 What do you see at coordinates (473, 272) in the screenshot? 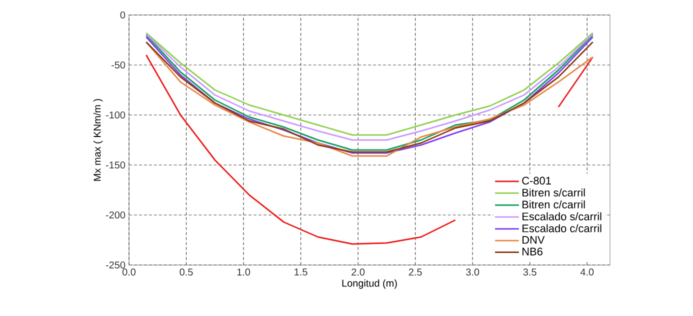
I see `x-tick-label: 3.0` at bounding box center [473, 272].